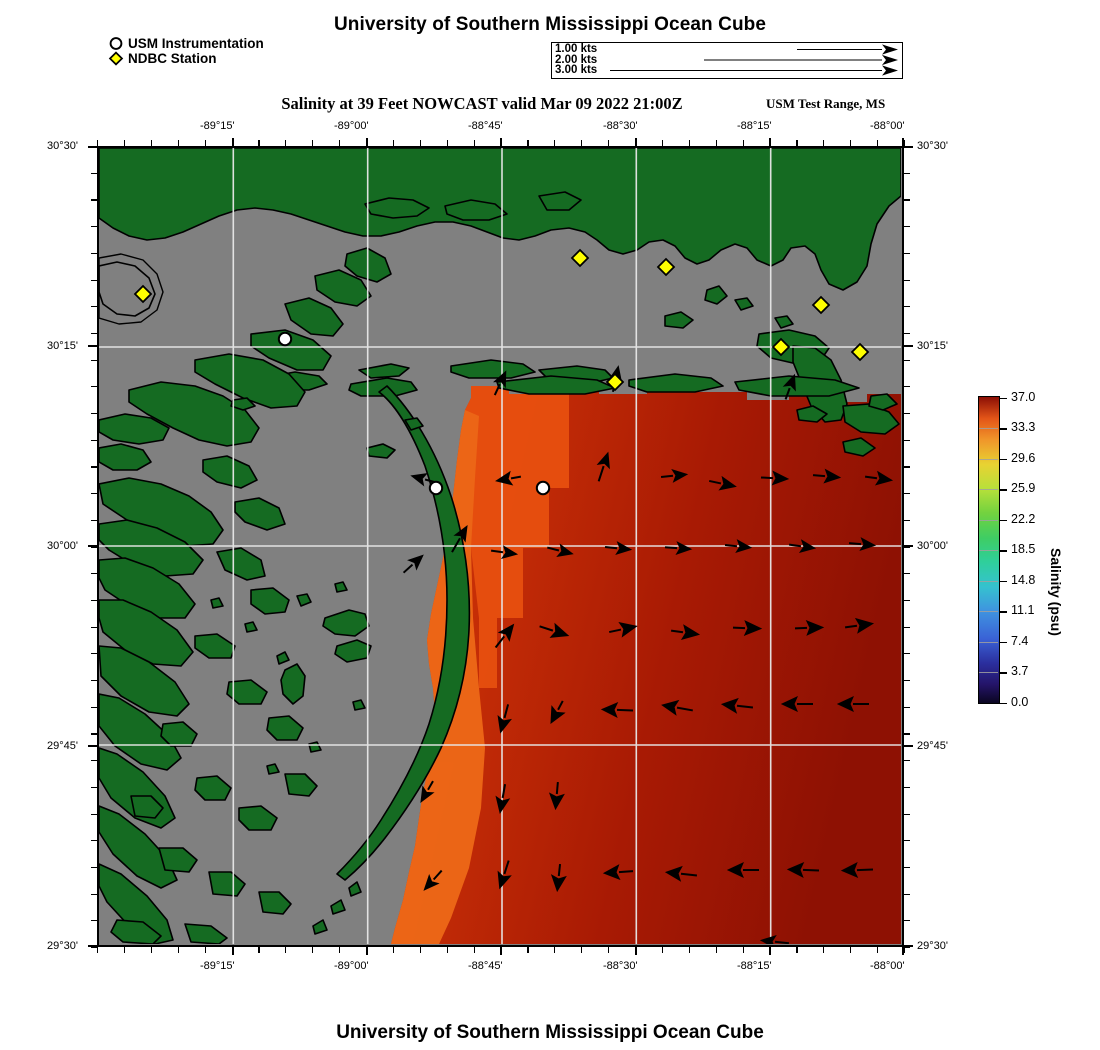  I want to click on legend-label-usm-instrumentation: USM Instrumentation, so click(196, 43).